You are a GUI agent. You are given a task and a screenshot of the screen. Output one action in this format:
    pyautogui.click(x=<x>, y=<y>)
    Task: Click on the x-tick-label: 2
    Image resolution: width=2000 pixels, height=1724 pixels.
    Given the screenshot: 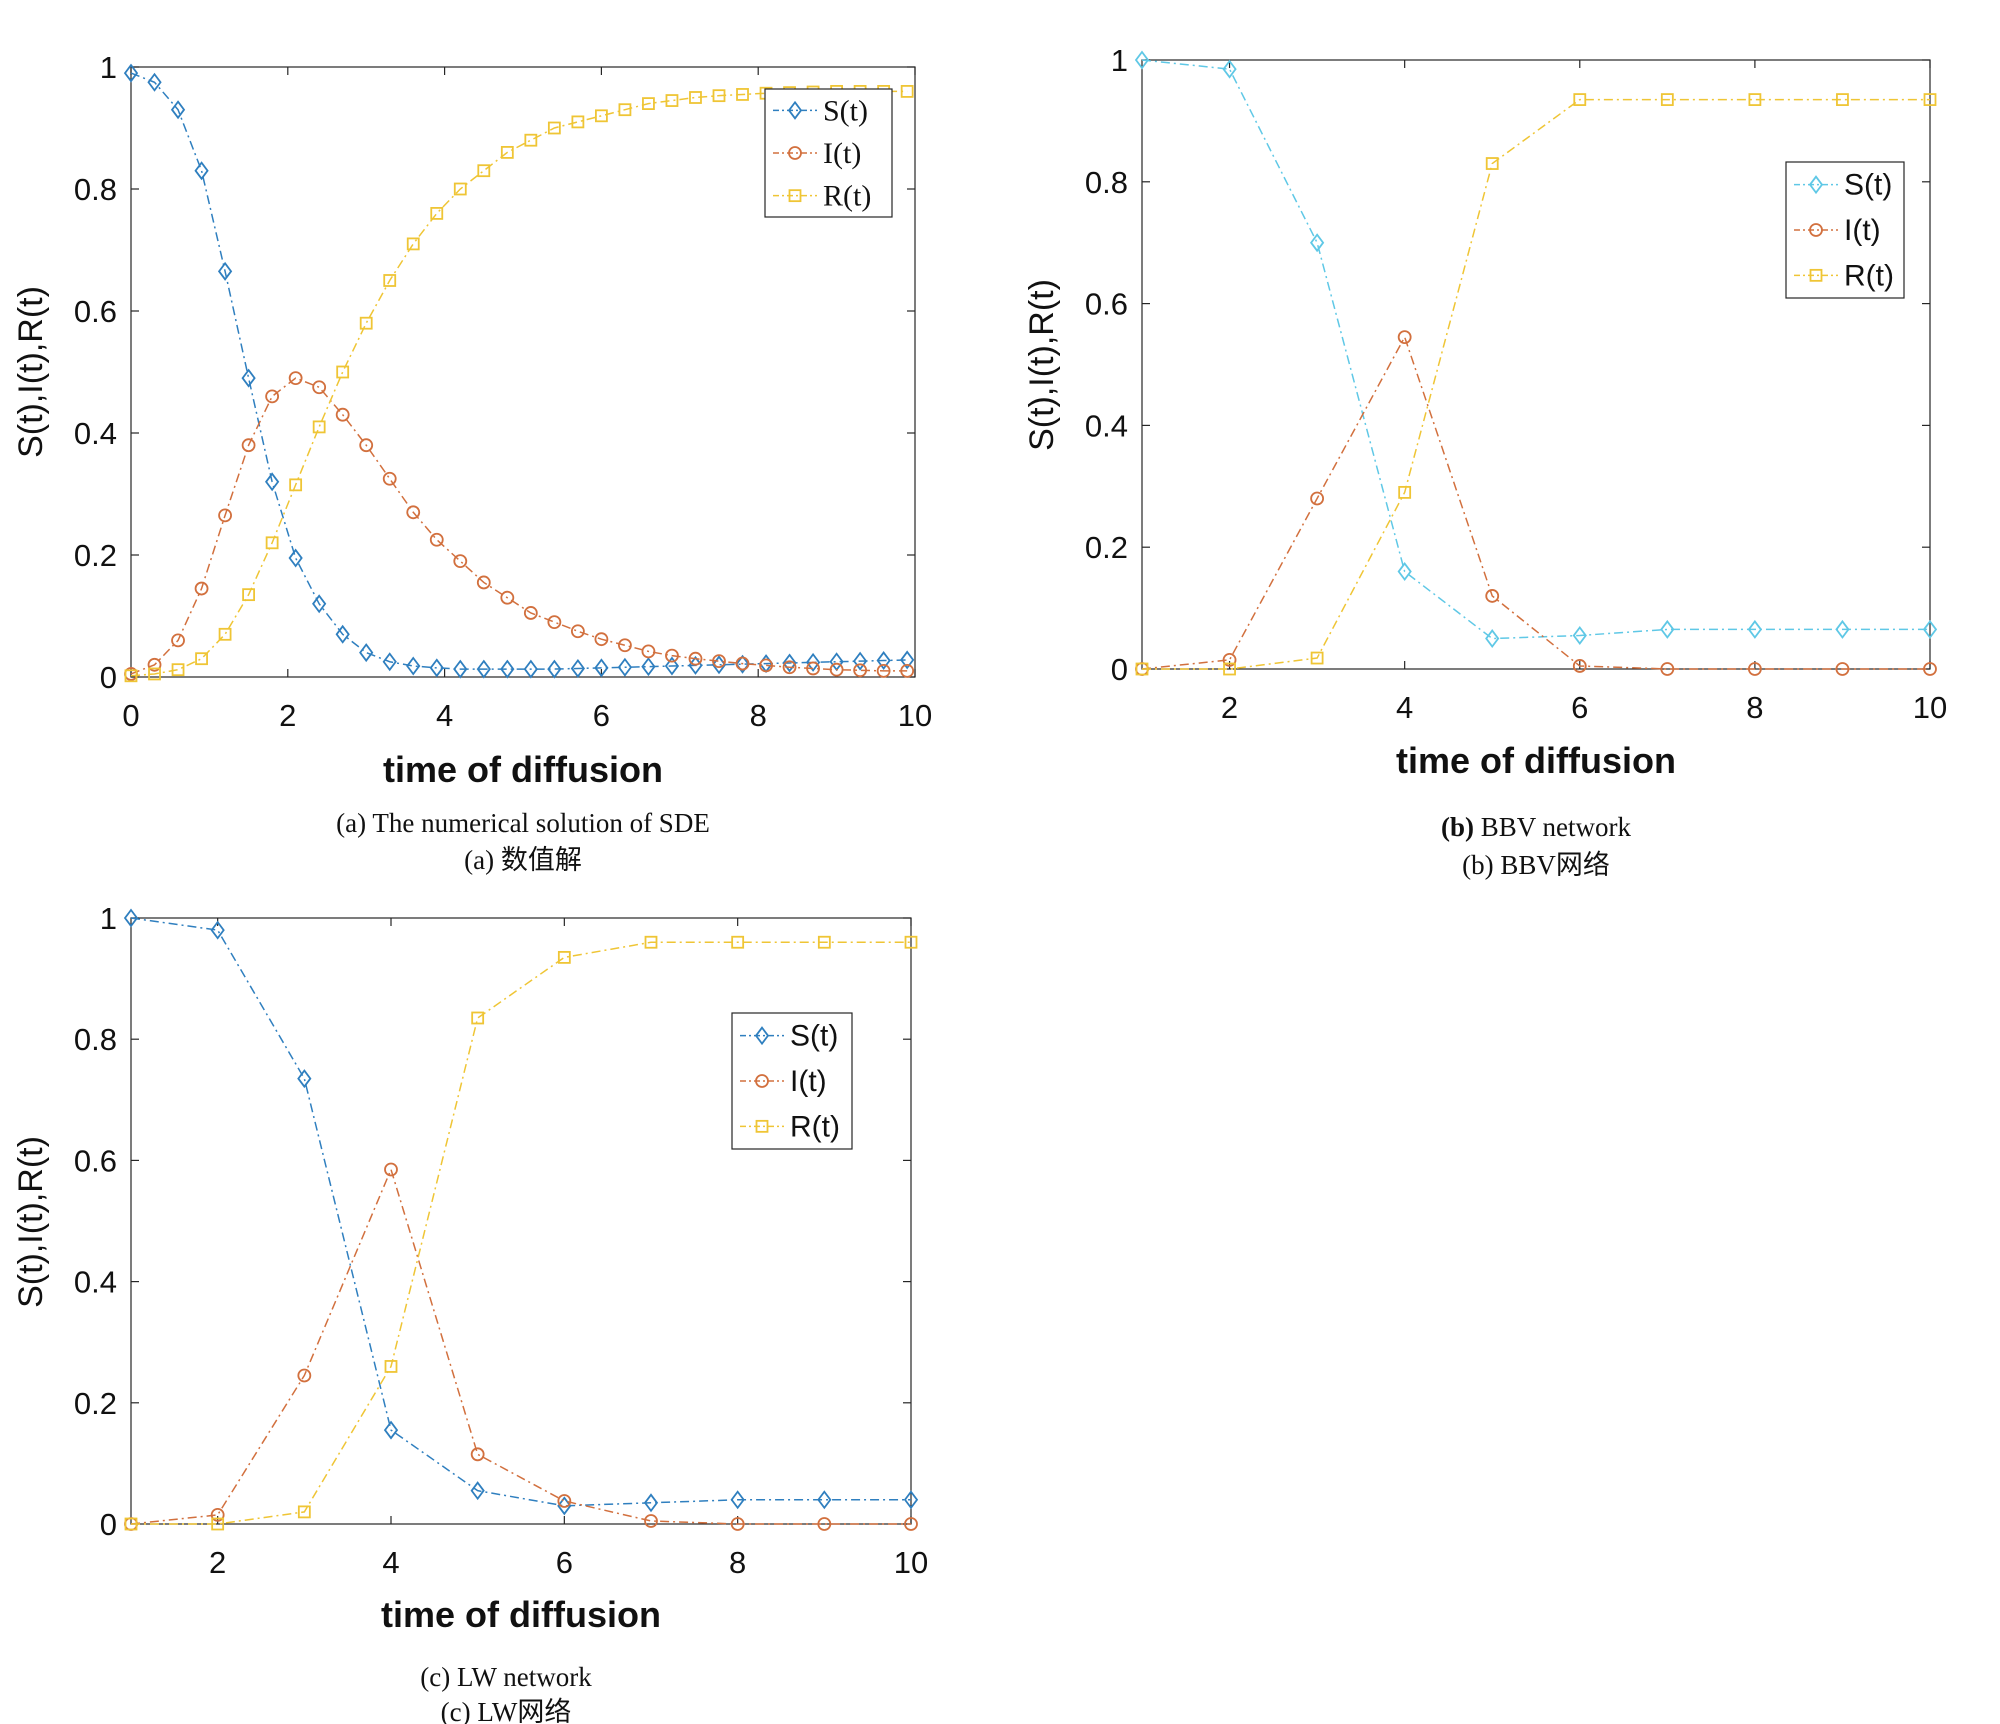 What is the action you would take?
    pyautogui.click(x=1229, y=707)
    